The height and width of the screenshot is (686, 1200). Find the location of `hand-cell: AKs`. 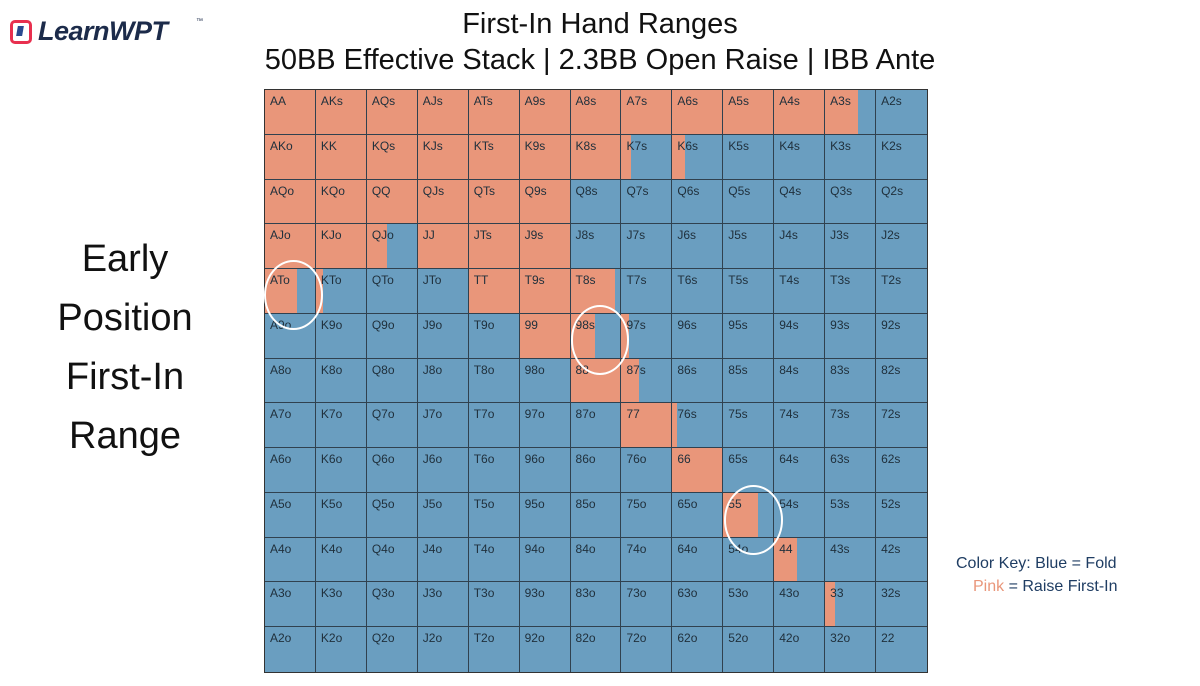

hand-cell: AKs is located at coordinates (341, 112).